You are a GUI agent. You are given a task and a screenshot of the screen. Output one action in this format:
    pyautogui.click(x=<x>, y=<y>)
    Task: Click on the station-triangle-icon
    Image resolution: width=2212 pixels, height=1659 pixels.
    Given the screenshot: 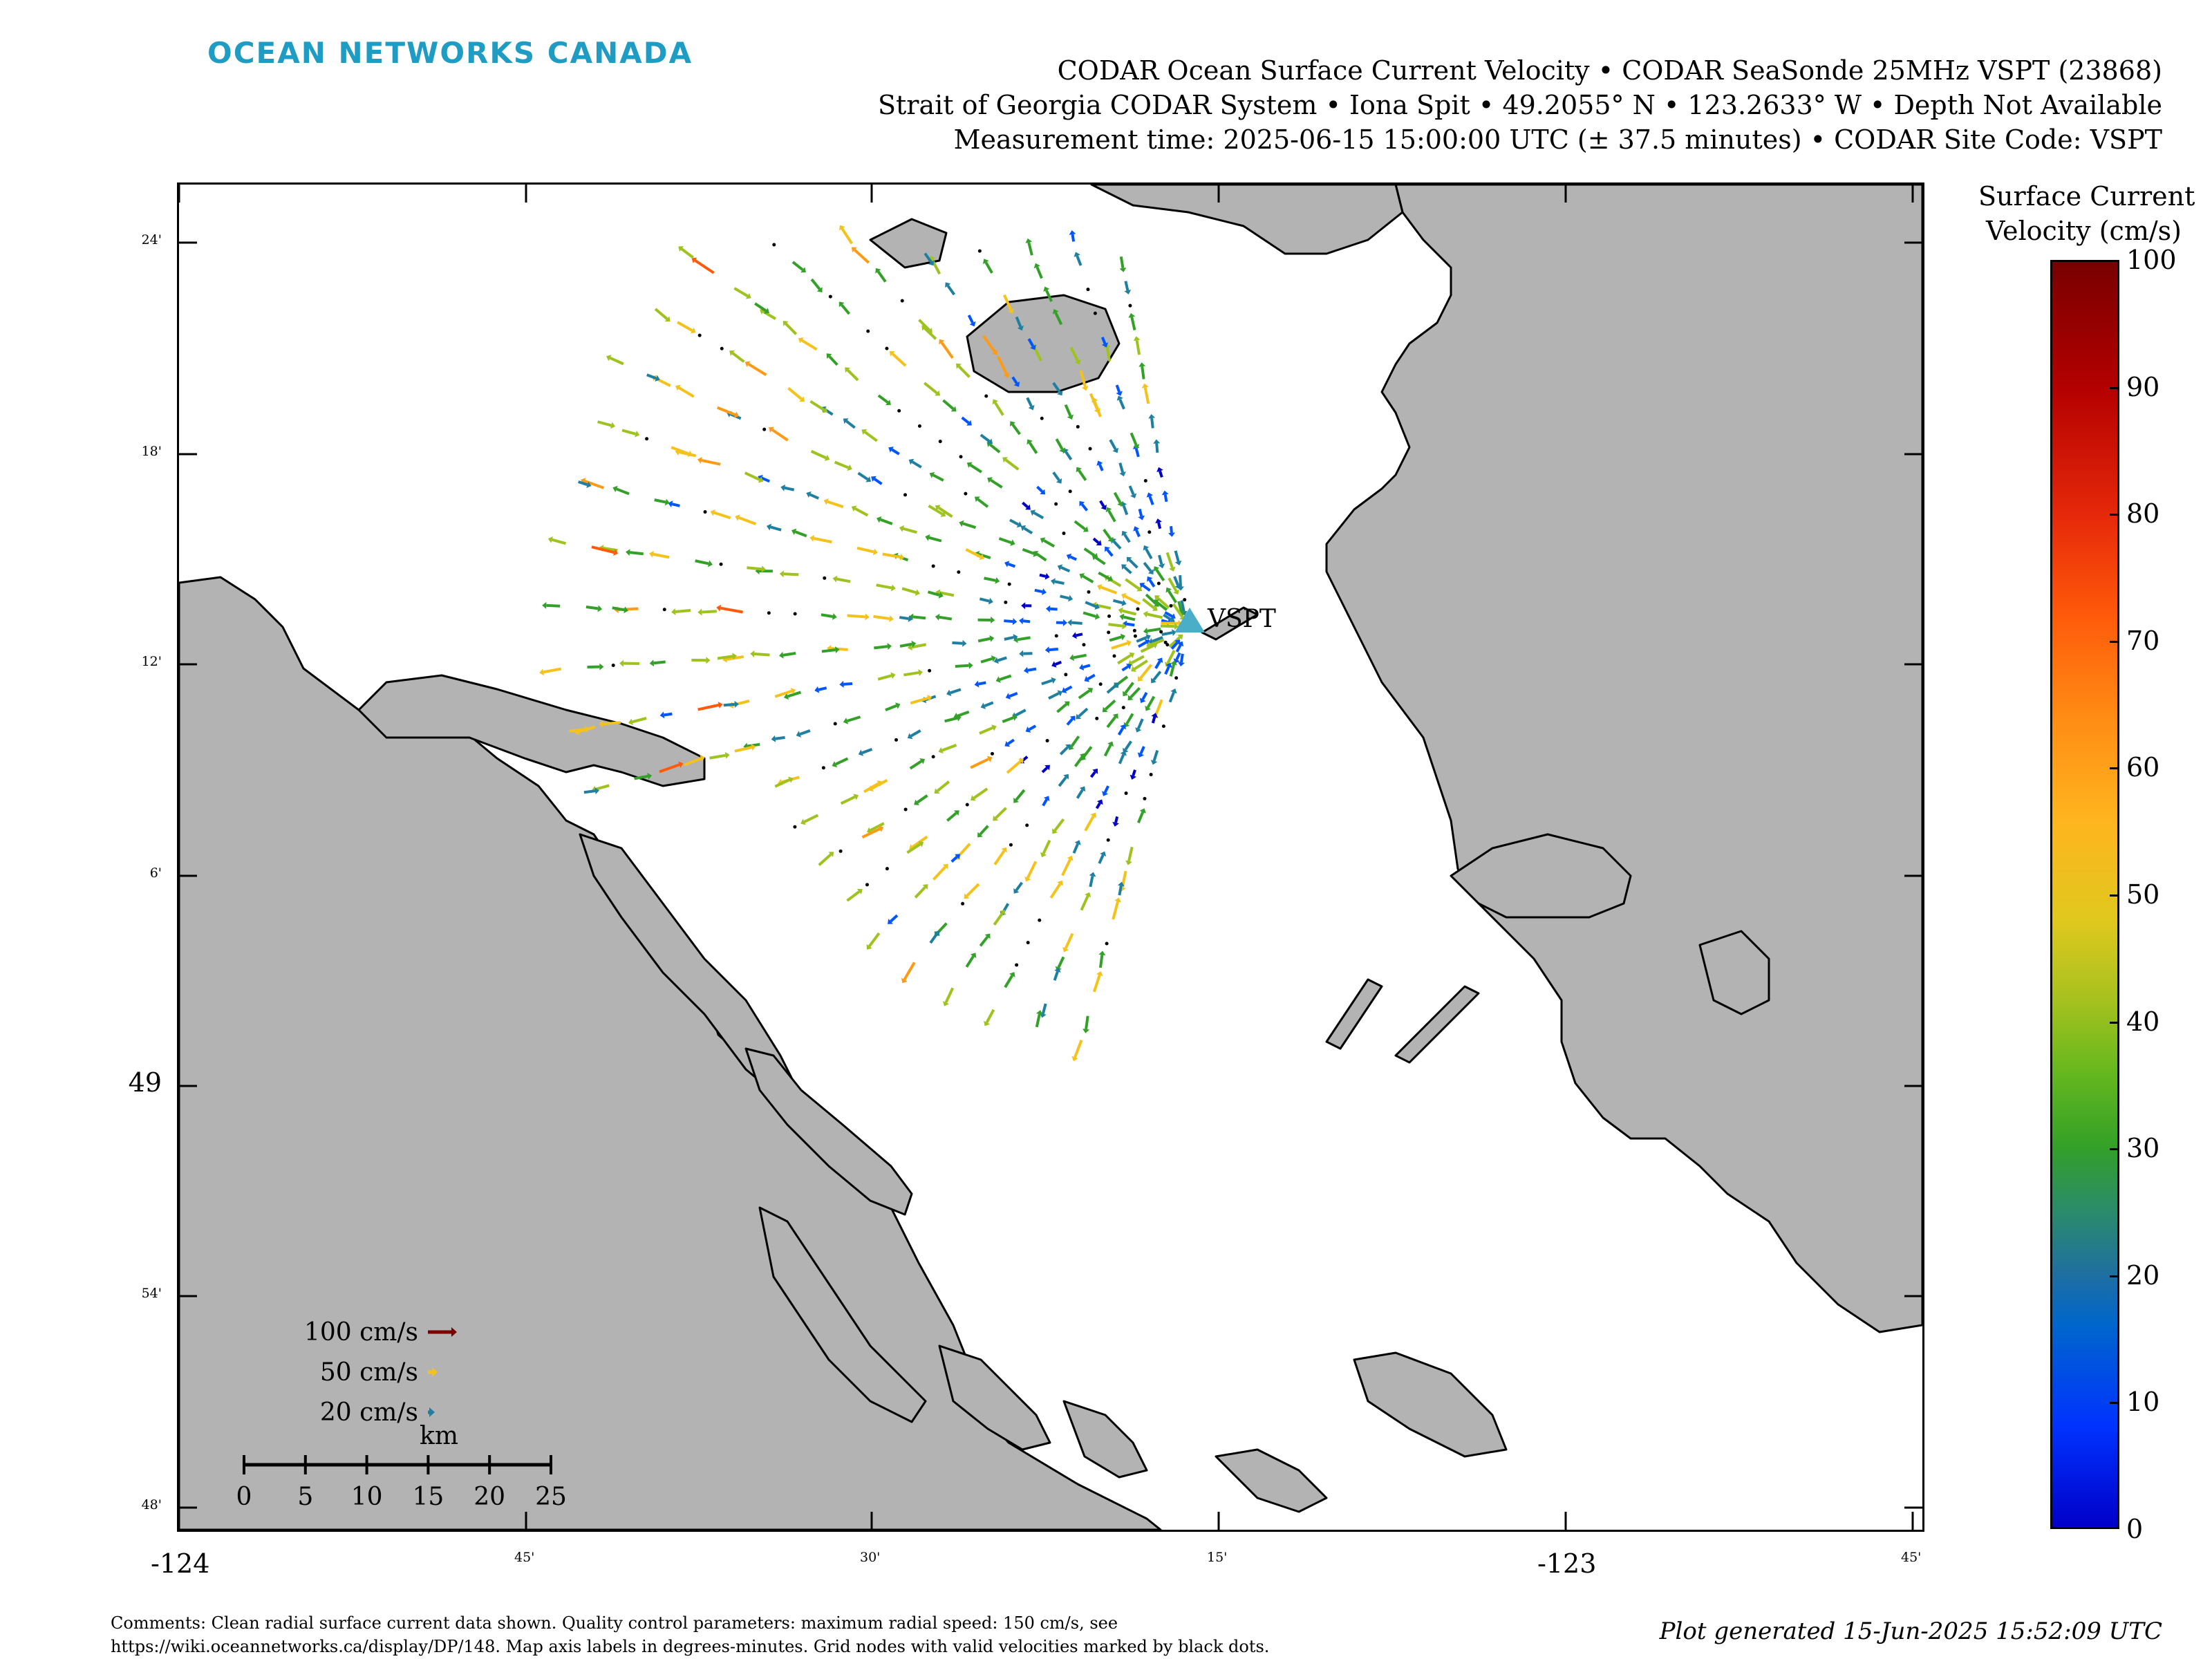 What is the action you would take?
    pyautogui.click(x=1189, y=620)
    